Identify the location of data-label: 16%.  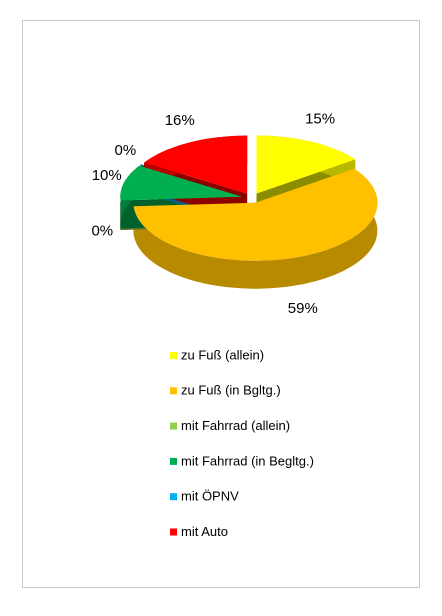
(180, 120).